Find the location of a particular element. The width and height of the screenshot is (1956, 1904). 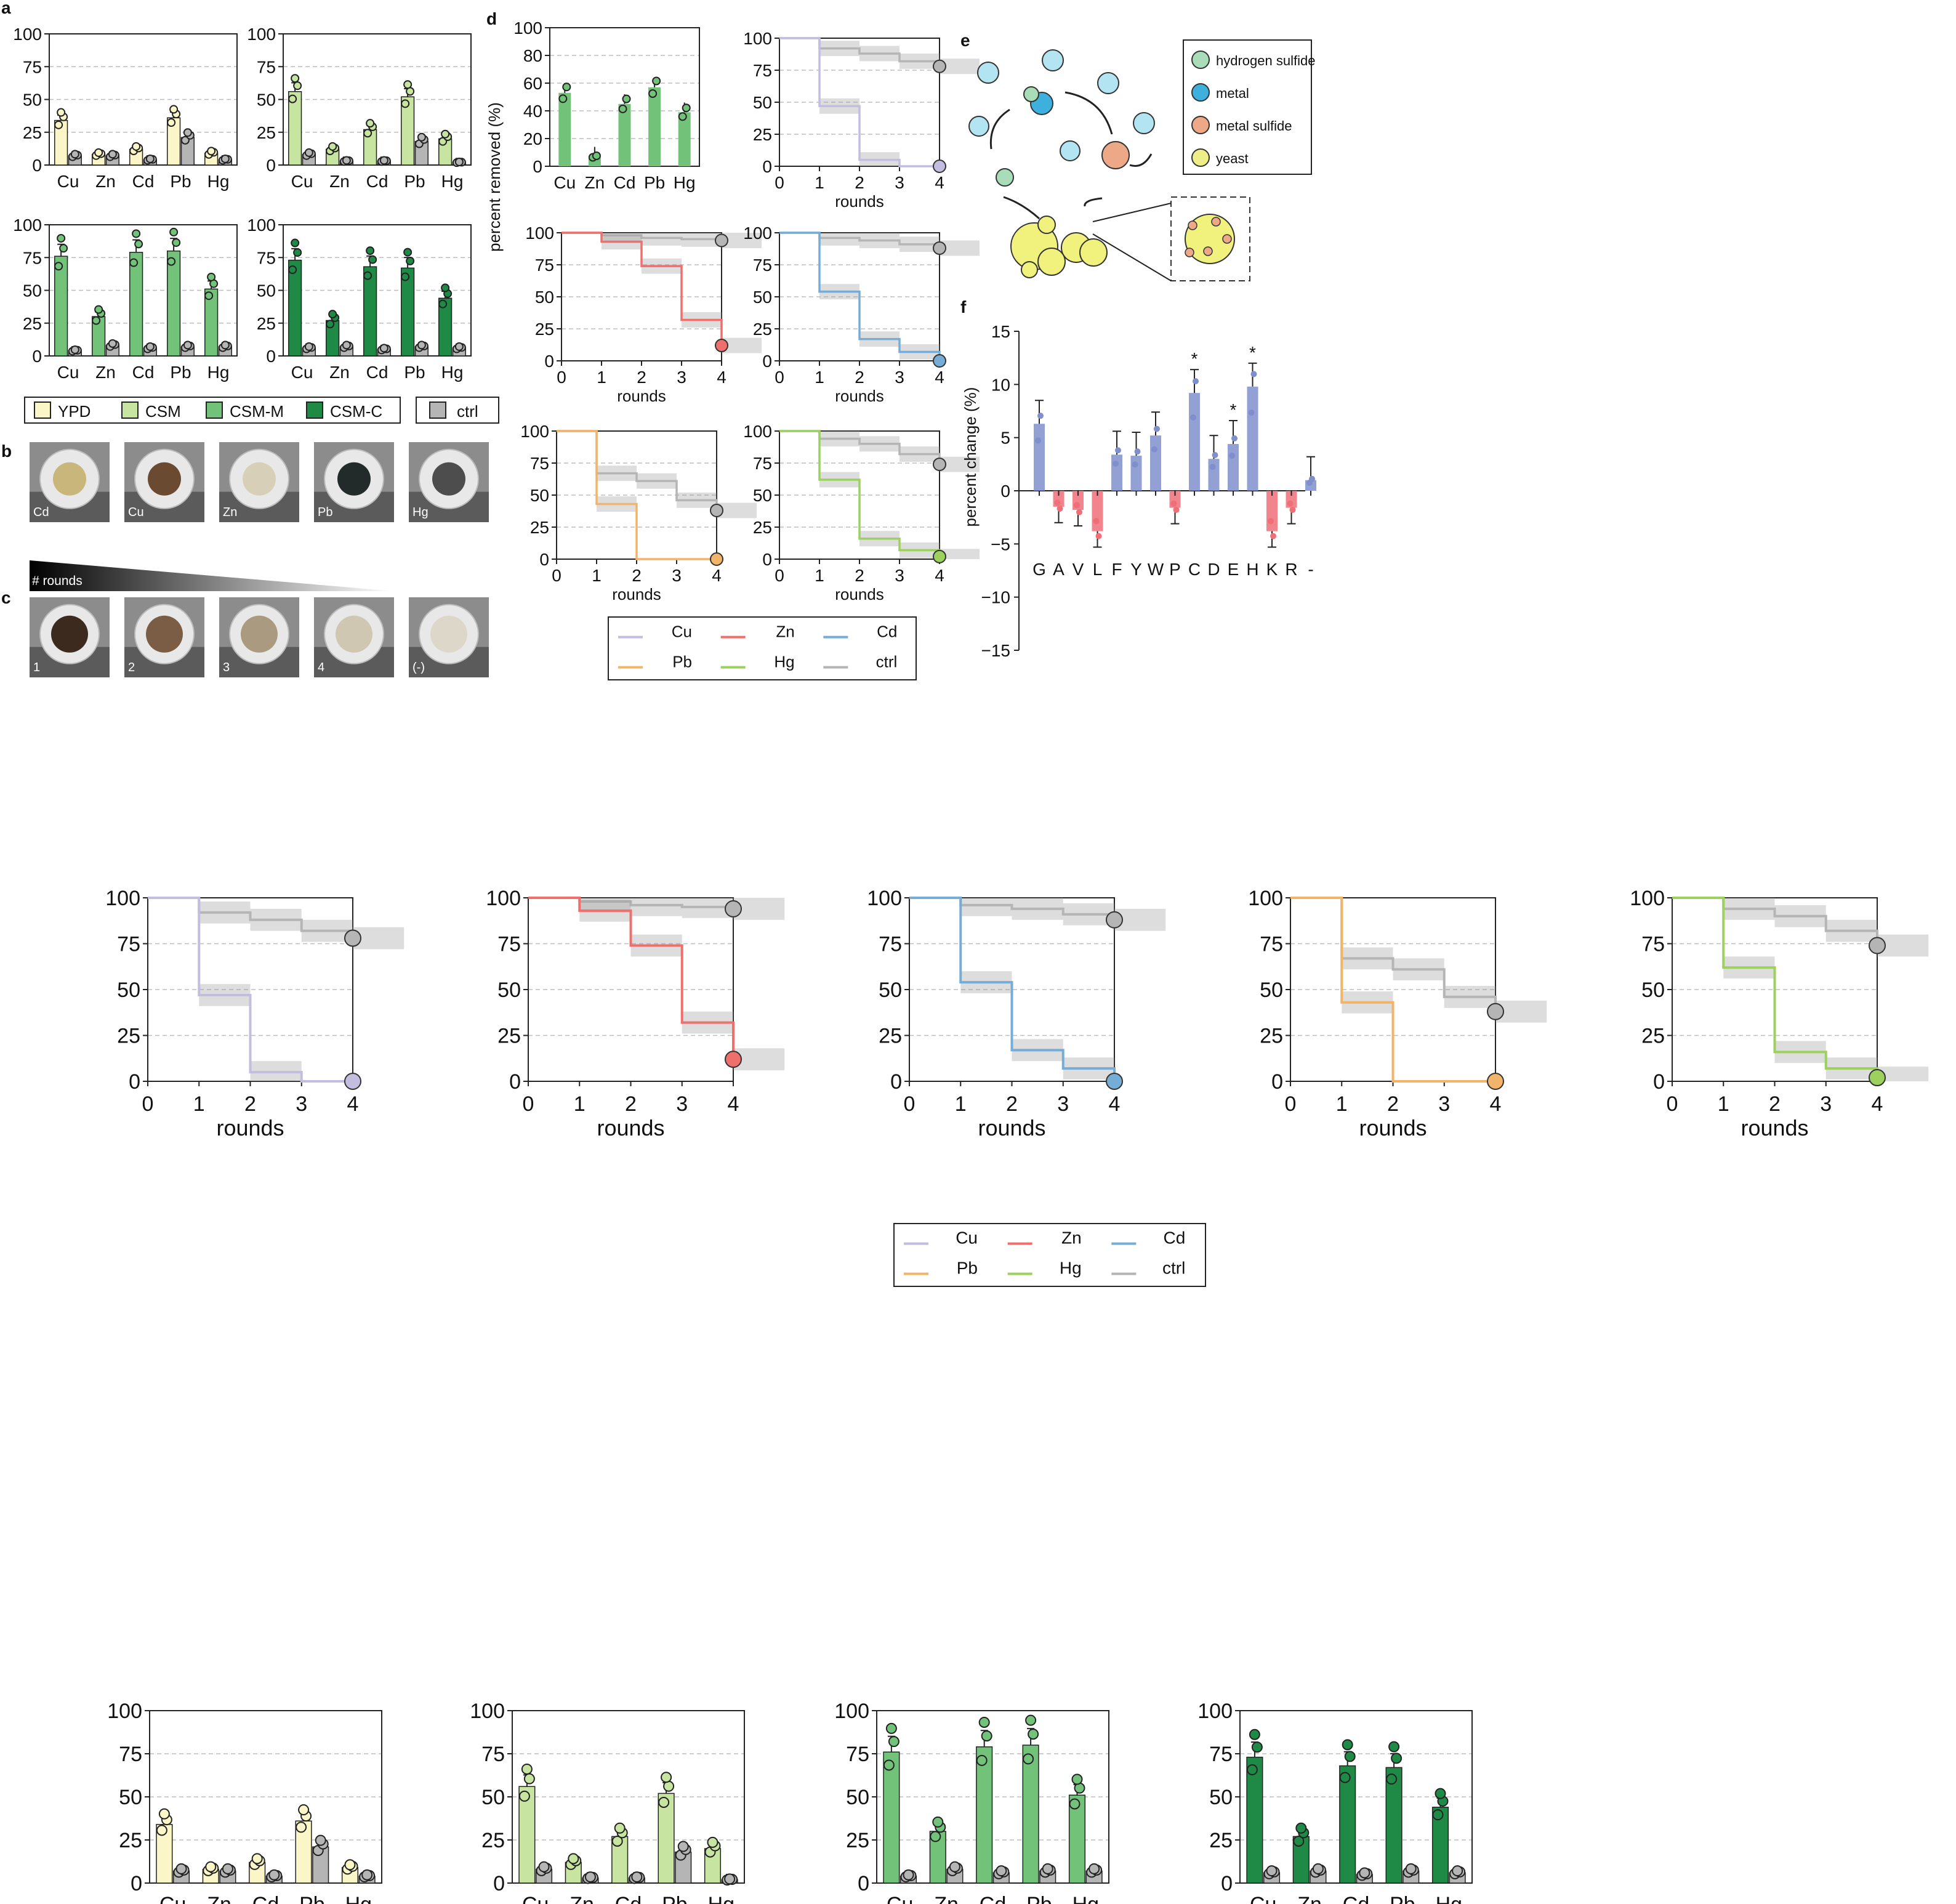

legend-label: ctrl is located at coordinates (887, 662).